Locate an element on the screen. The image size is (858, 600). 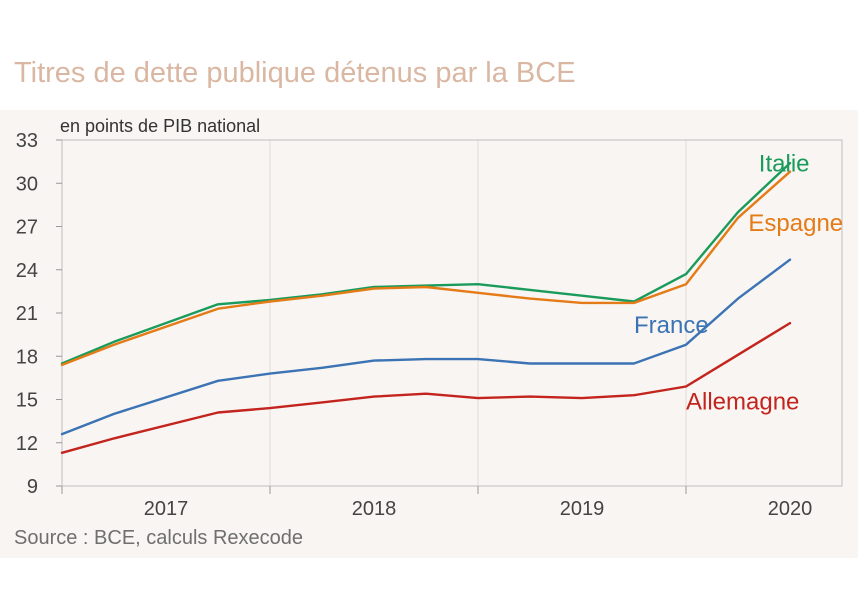
y-tick-label: 12 is located at coordinates (27, 444).